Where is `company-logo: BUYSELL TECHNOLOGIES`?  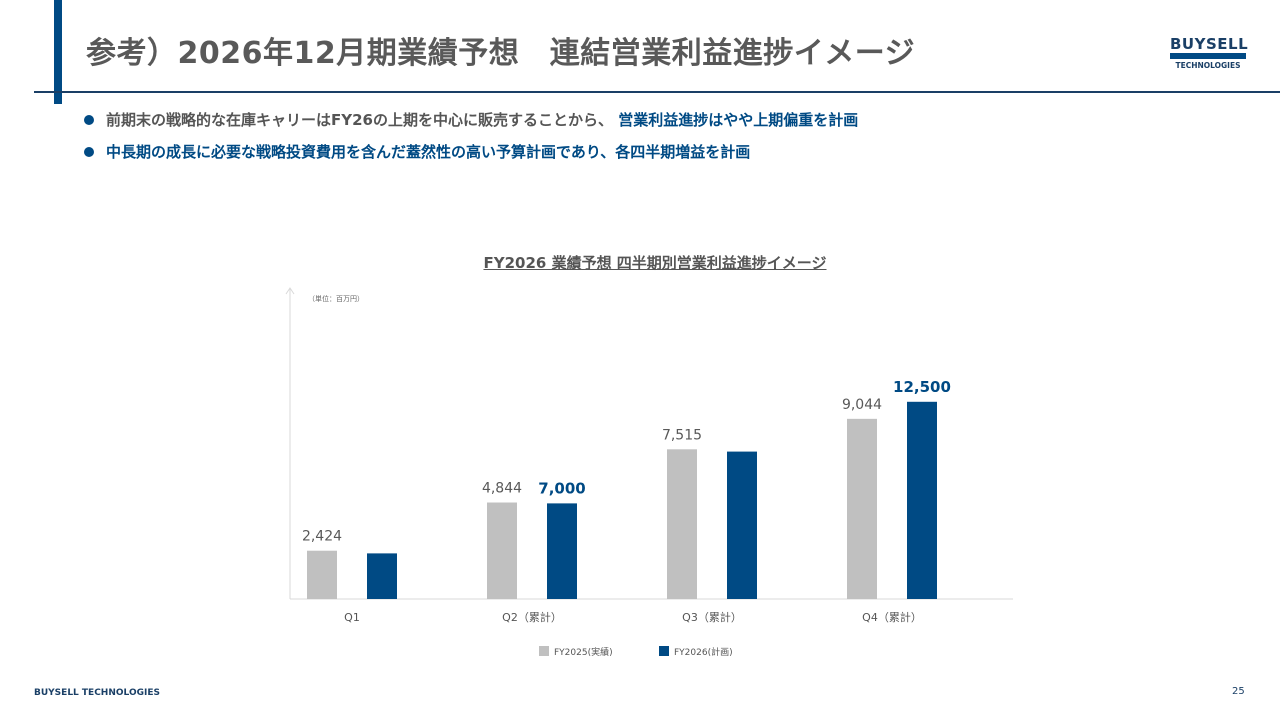
company-logo: BUYSELL TECHNOLOGIES is located at coordinates (1209, 52).